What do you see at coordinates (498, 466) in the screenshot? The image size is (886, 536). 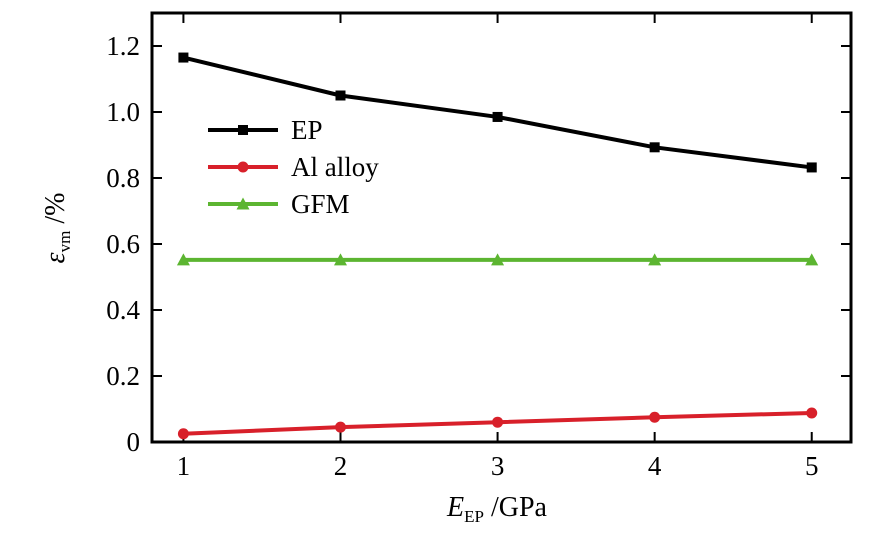 I see `x-tick-label: 3` at bounding box center [498, 466].